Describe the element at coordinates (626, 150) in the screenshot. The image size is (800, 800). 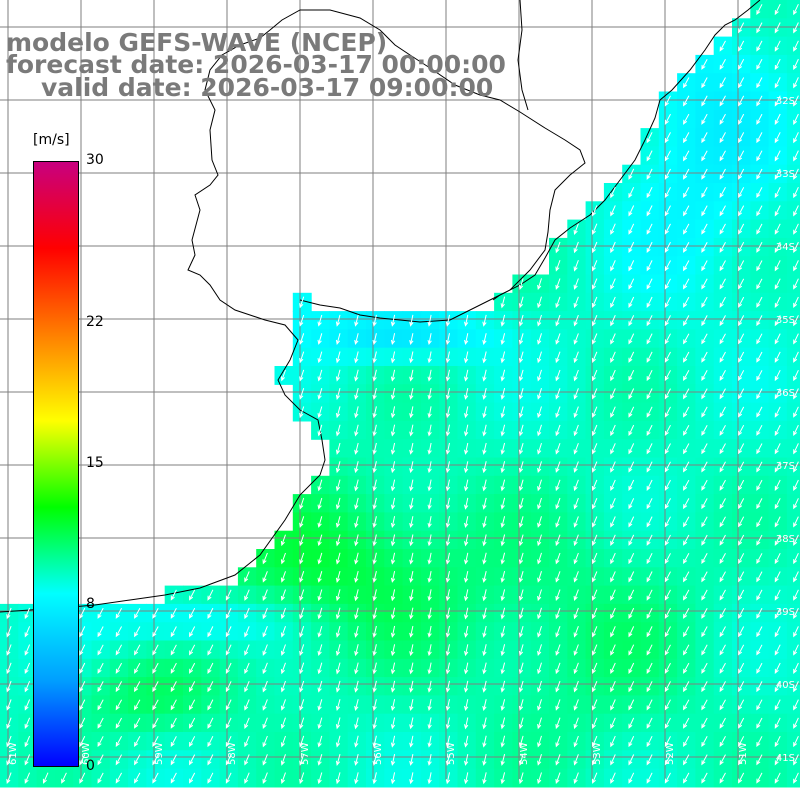
I see `coastline-uruguay-brazil` at that location.